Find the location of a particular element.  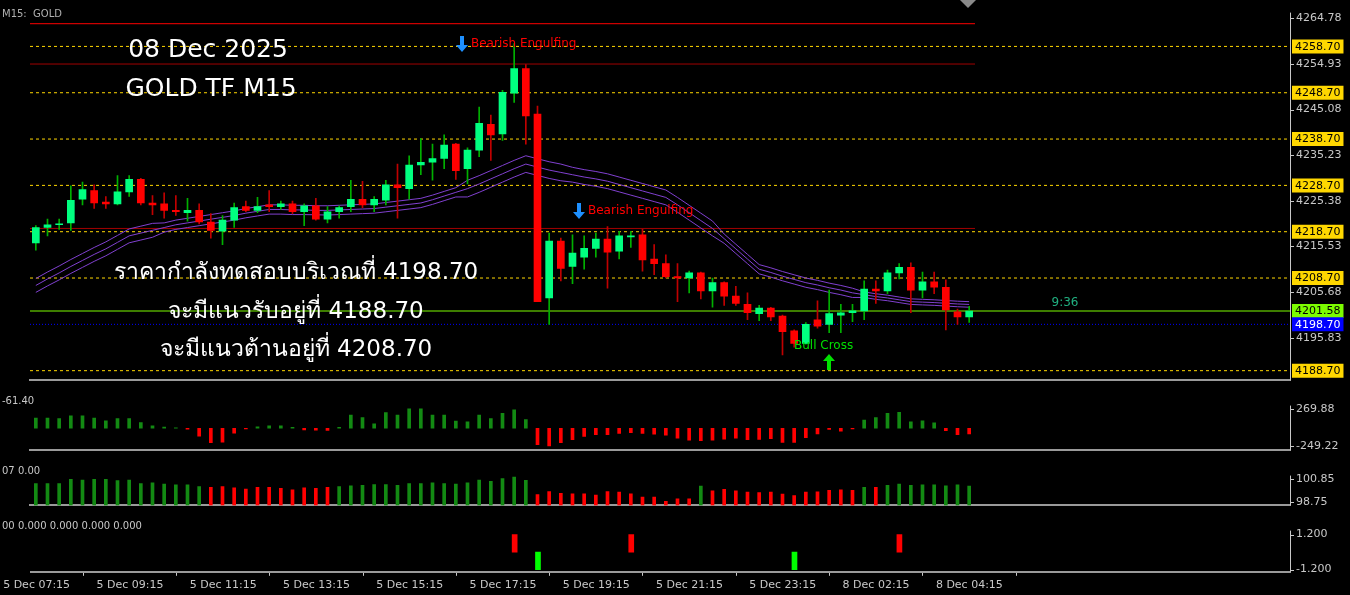

y-tick-label: 4225.38 is located at coordinates (1319, 200).